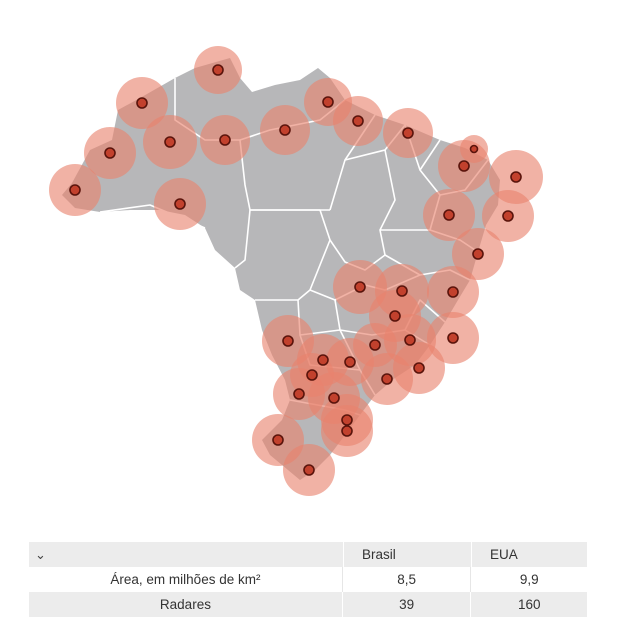 The width and height of the screenshot is (630, 632). What do you see at coordinates (529, 554) in the screenshot?
I see `column-header-eua: EUA` at bounding box center [529, 554].